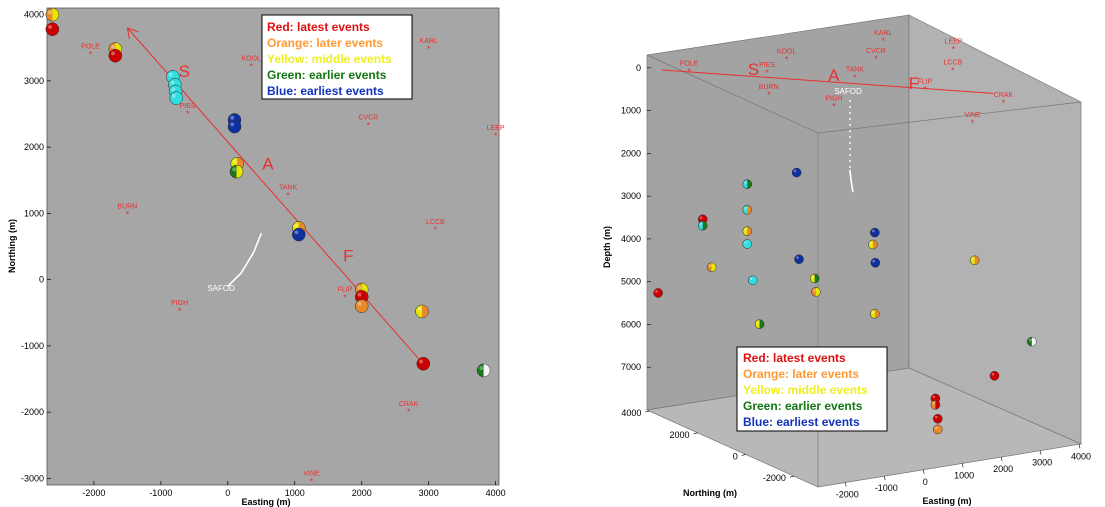  What do you see at coordinates (954, 41) in the screenshot?
I see `3d-station-label: LEEP` at bounding box center [954, 41].